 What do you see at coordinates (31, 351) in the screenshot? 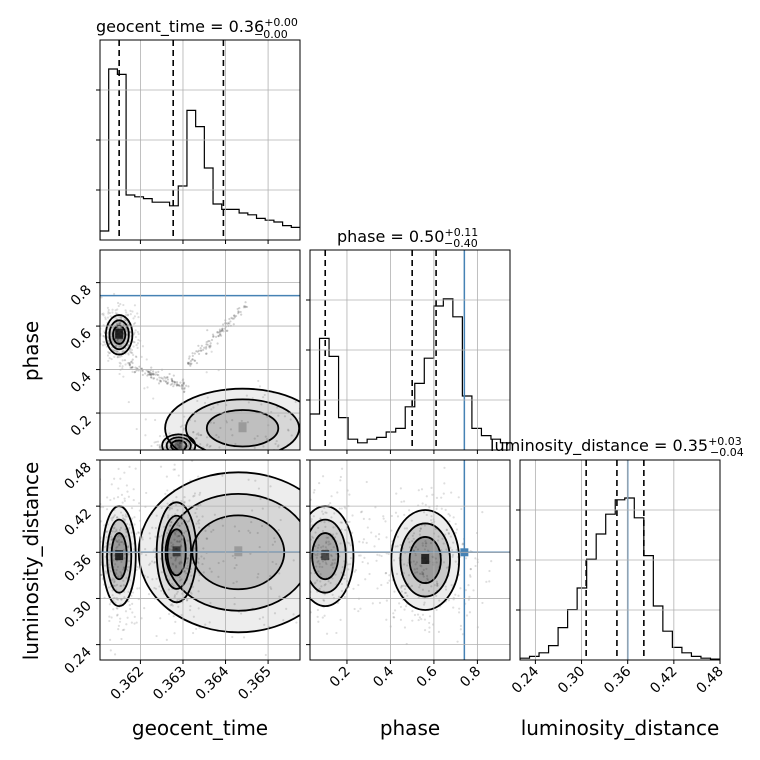
I see `ylabel-phase: phase` at bounding box center [31, 351].